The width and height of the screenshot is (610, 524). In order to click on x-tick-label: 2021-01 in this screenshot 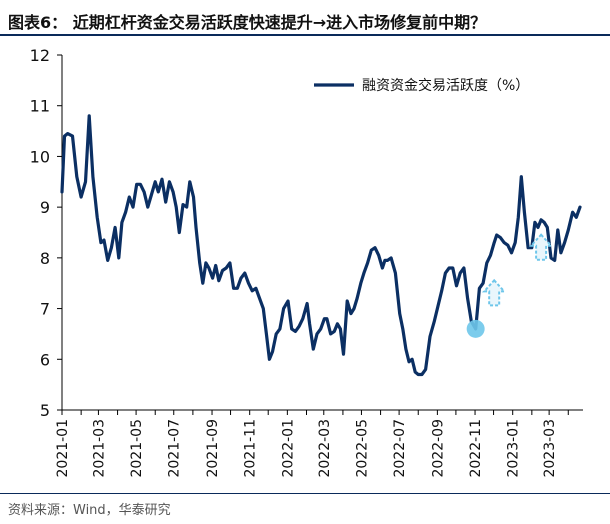, I will do `click(63, 448)`.